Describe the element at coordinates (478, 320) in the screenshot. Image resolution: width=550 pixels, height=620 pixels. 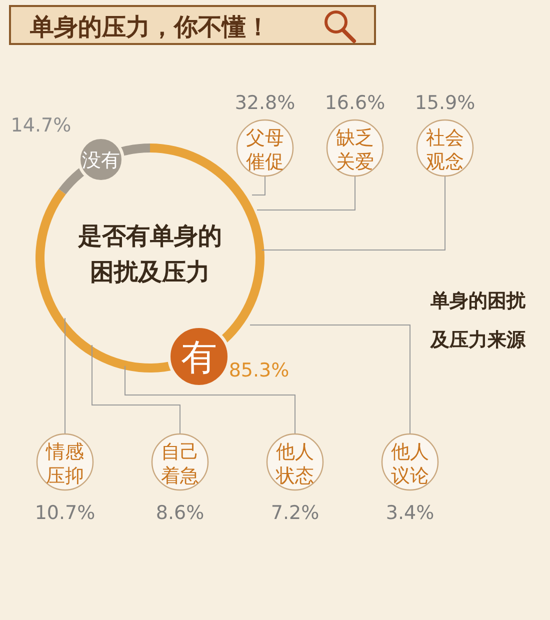
I see `text: 单身的困扰及压力来源` at that location.